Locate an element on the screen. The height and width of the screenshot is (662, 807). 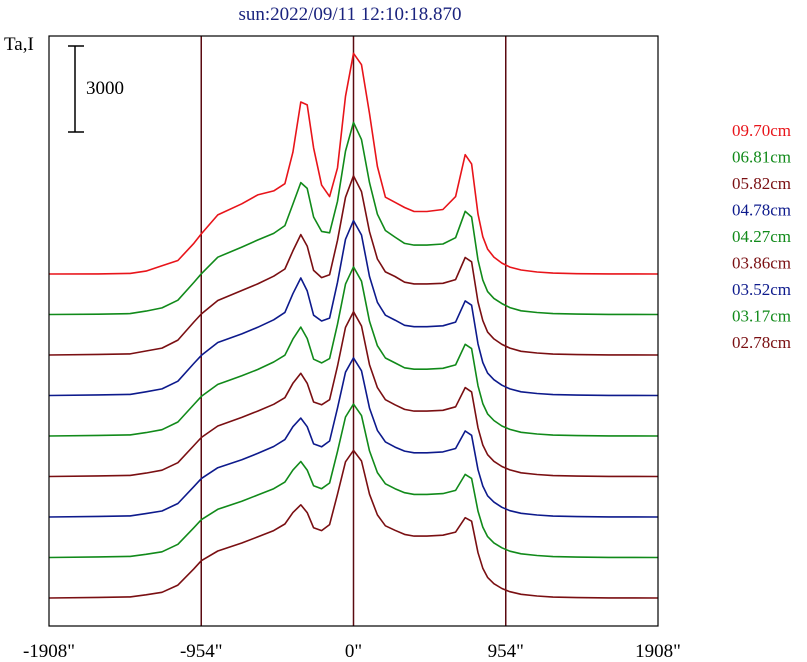
legend-item: 03.86cm is located at coordinates (761, 263).